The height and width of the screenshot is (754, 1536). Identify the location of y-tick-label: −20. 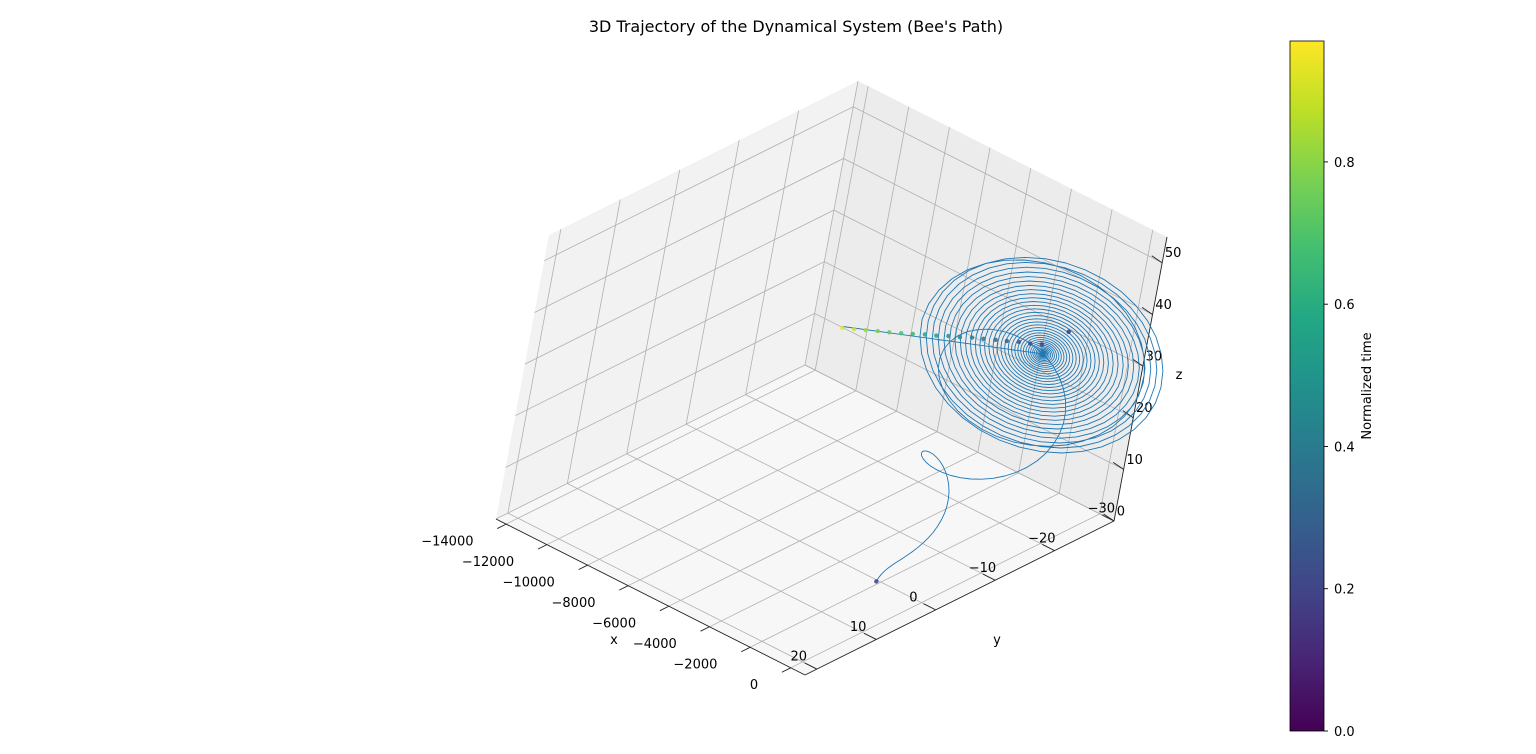
(1041, 538).